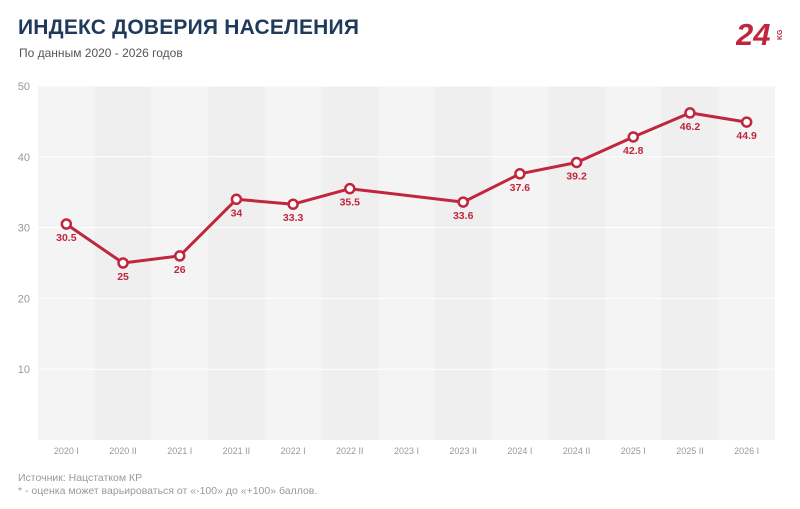  I want to click on source-note: Источник: Нацстатком КР, so click(80, 478).